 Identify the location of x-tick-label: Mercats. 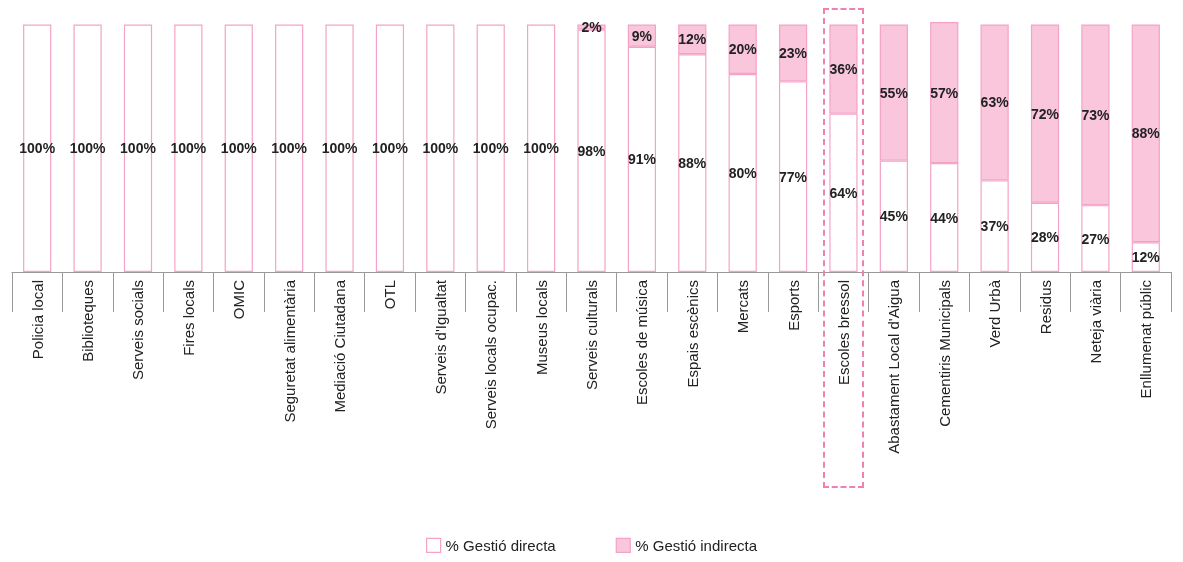
(743, 307).